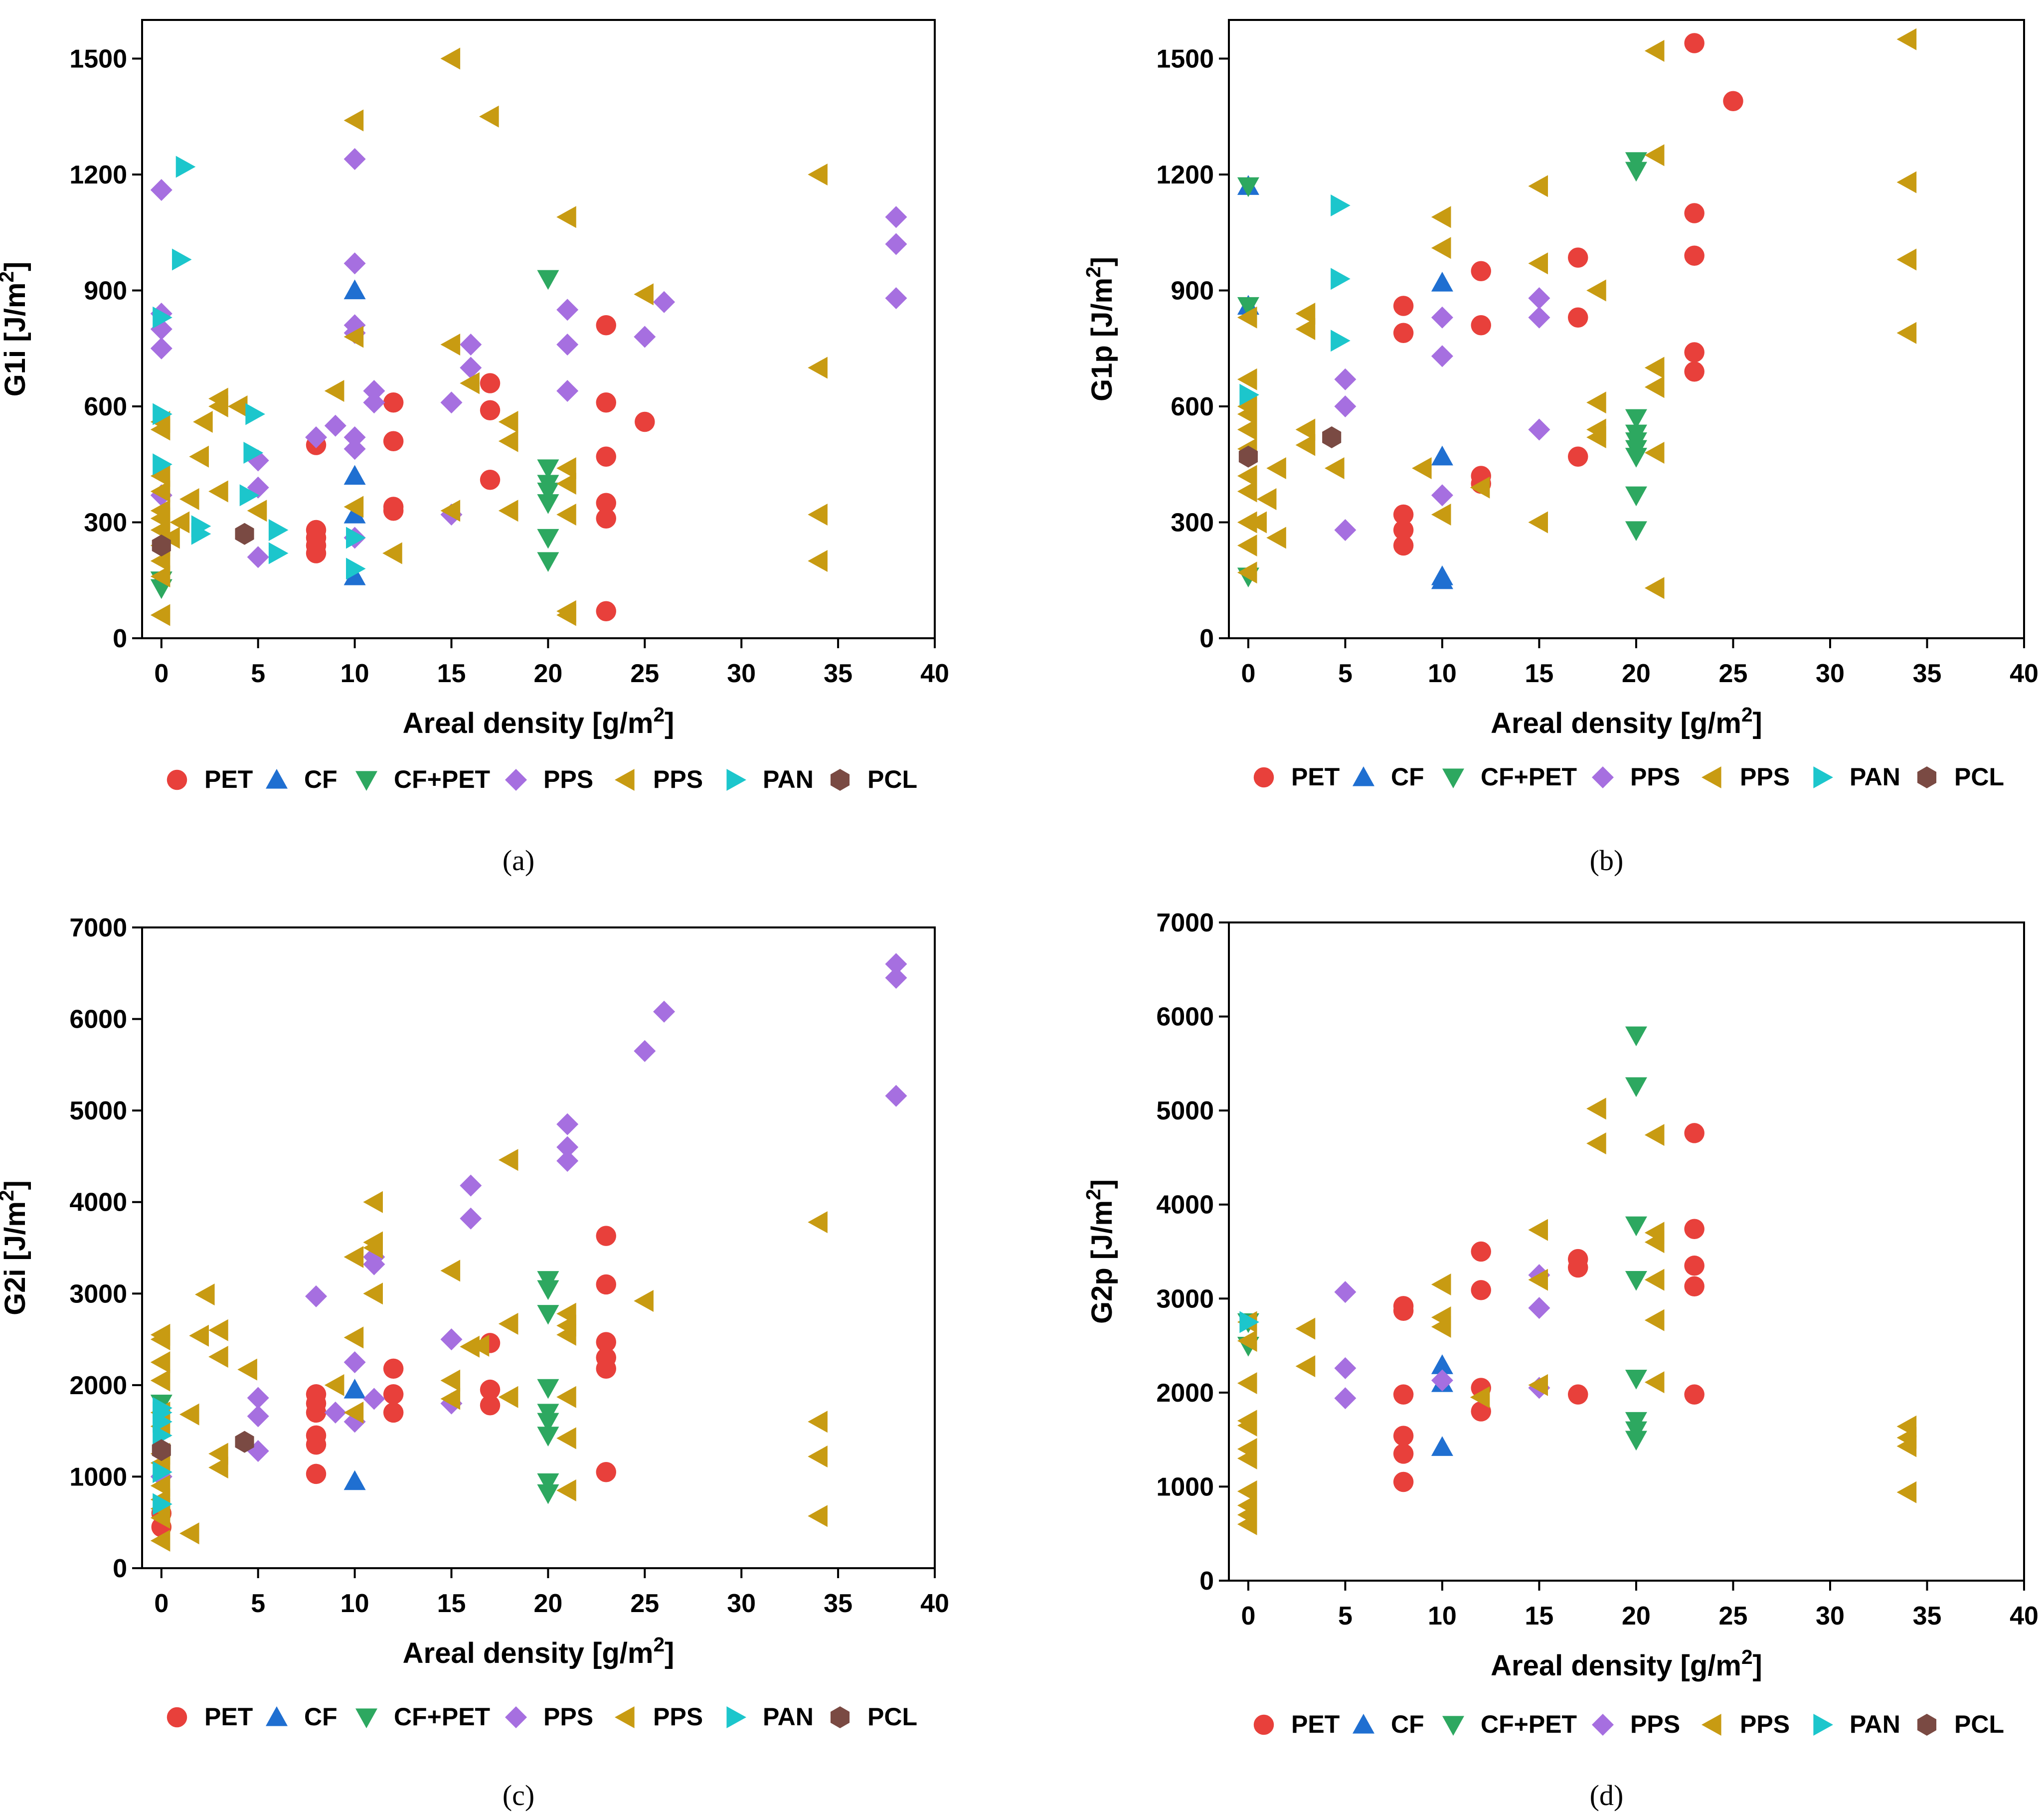 This screenshot has height=1817, width=2044. What do you see at coordinates (1830, 1616) in the screenshot?
I see `x-tick-label: 30` at bounding box center [1830, 1616].